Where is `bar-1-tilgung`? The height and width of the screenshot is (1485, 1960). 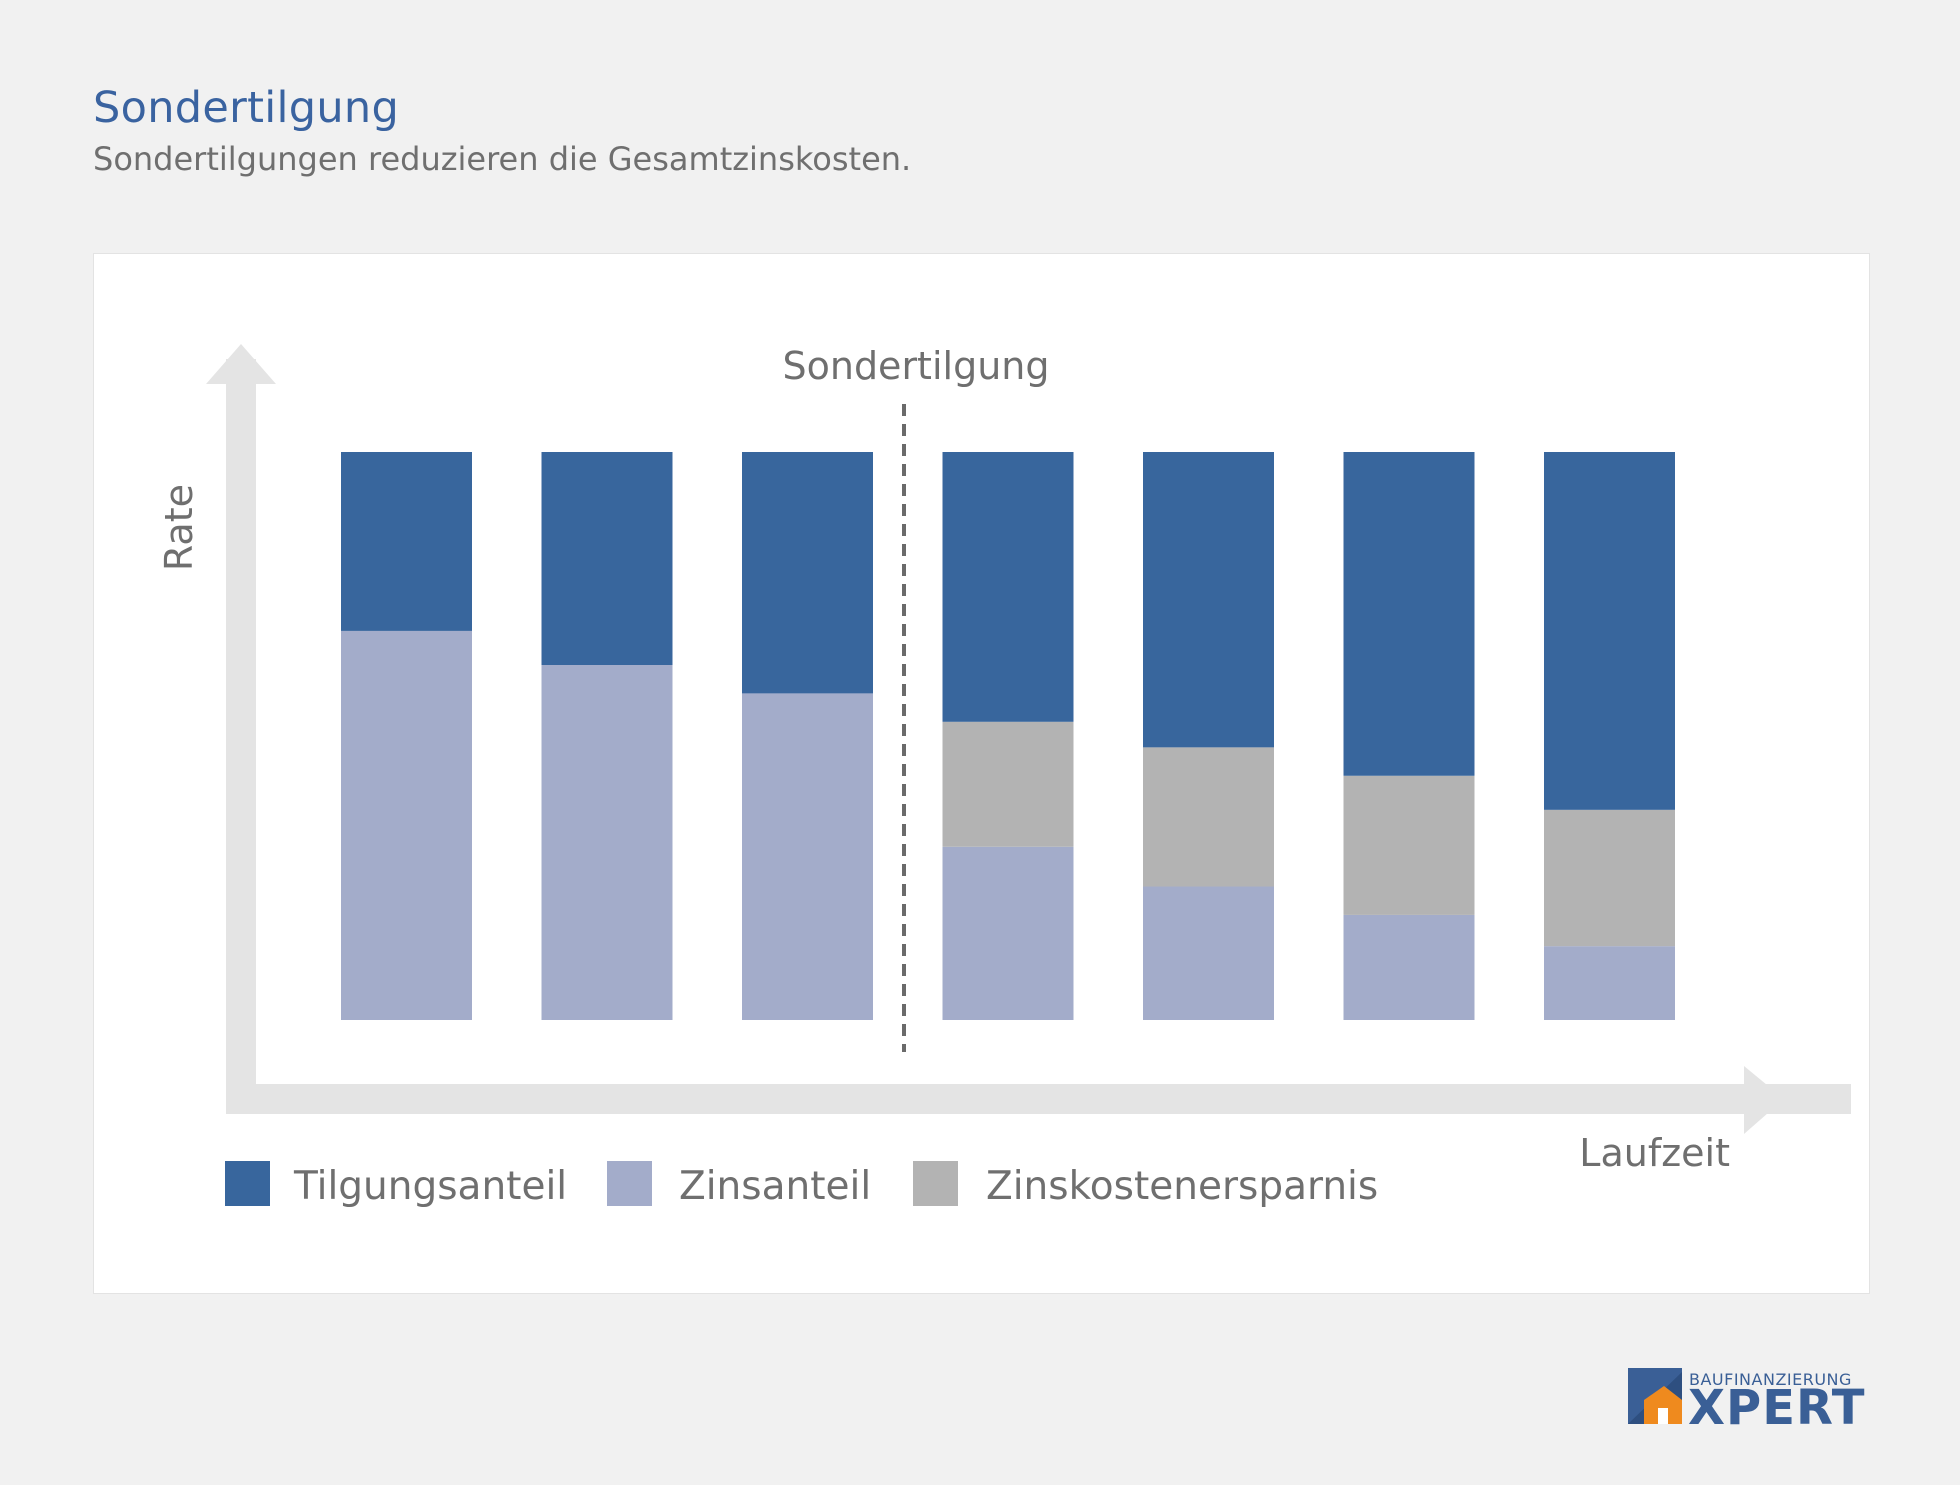
bar-1-tilgung is located at coordinates (406, 541).